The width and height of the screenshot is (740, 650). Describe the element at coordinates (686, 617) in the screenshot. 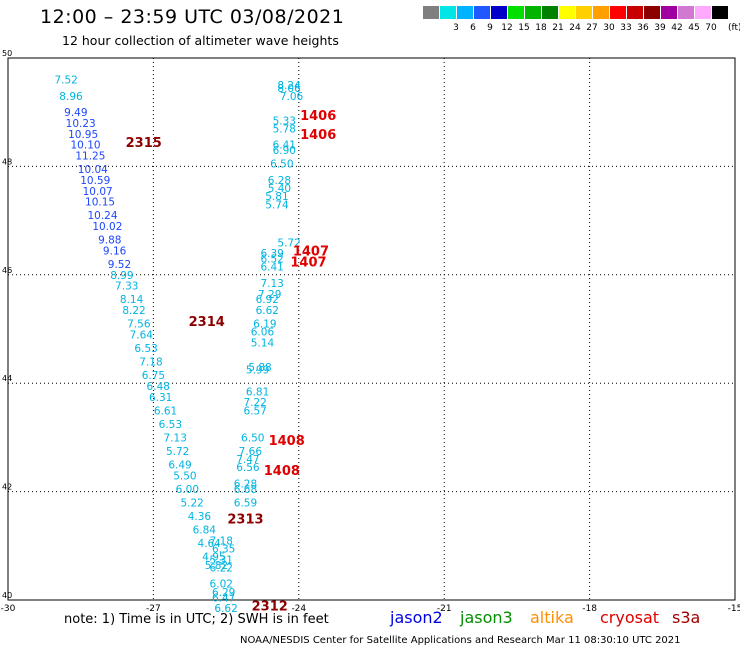

I see `satellite-label-s3a: s3a` at that location.